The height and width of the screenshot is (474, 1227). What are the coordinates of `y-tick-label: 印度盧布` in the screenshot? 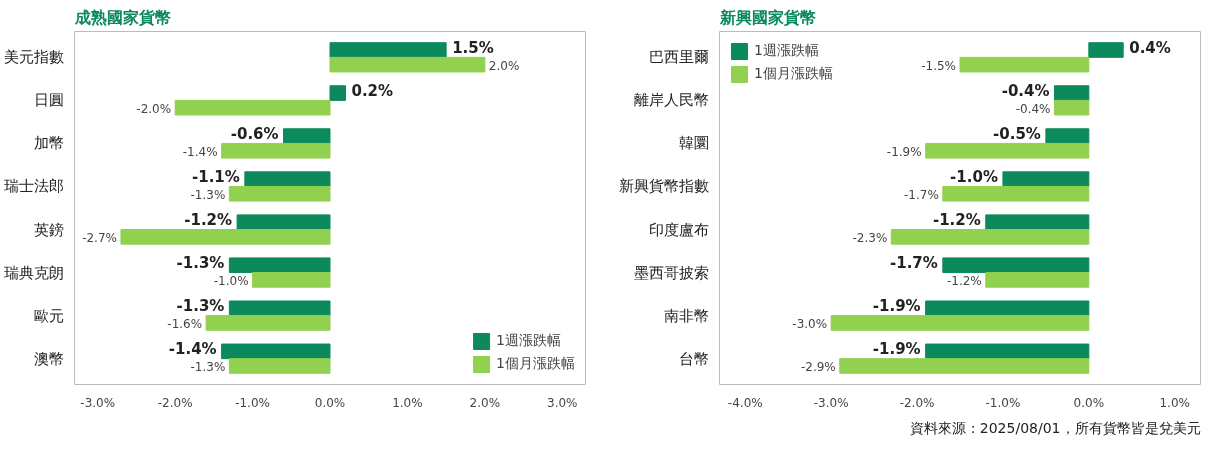 It's located at (678, 229).